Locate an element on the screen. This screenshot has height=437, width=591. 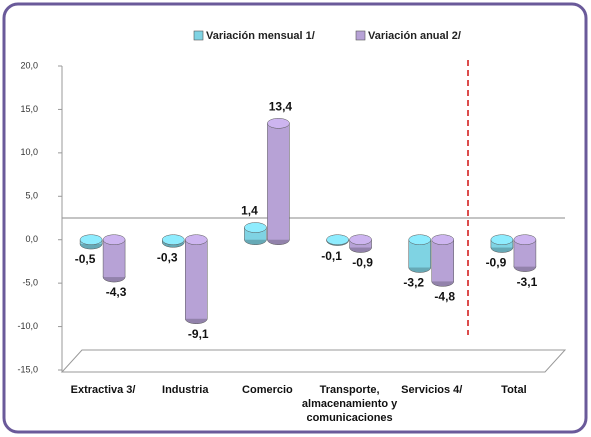
x-tick-label: Extractiva 3/ is located at coordinates (103, 390).